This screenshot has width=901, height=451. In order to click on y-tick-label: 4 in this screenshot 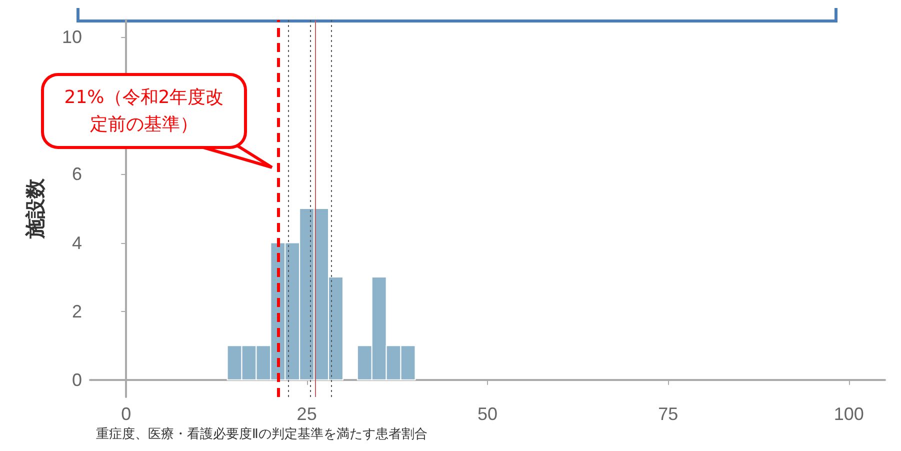, I will do `click(77, 242)`.